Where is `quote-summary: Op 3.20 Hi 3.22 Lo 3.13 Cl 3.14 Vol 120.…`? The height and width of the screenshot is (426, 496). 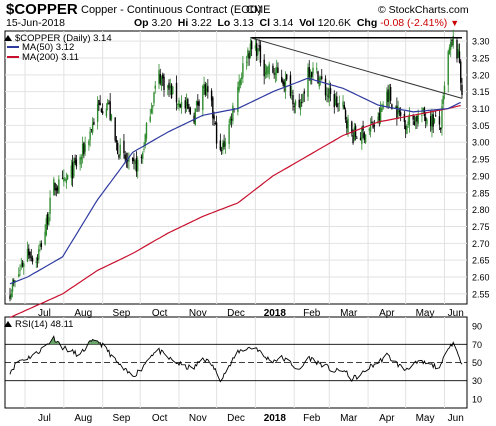 quote-summary: Op 3.20 Hi 3.22 Lo 3.13 Cl 3.14 Vol 120.… is located at coordinates (296, 23).